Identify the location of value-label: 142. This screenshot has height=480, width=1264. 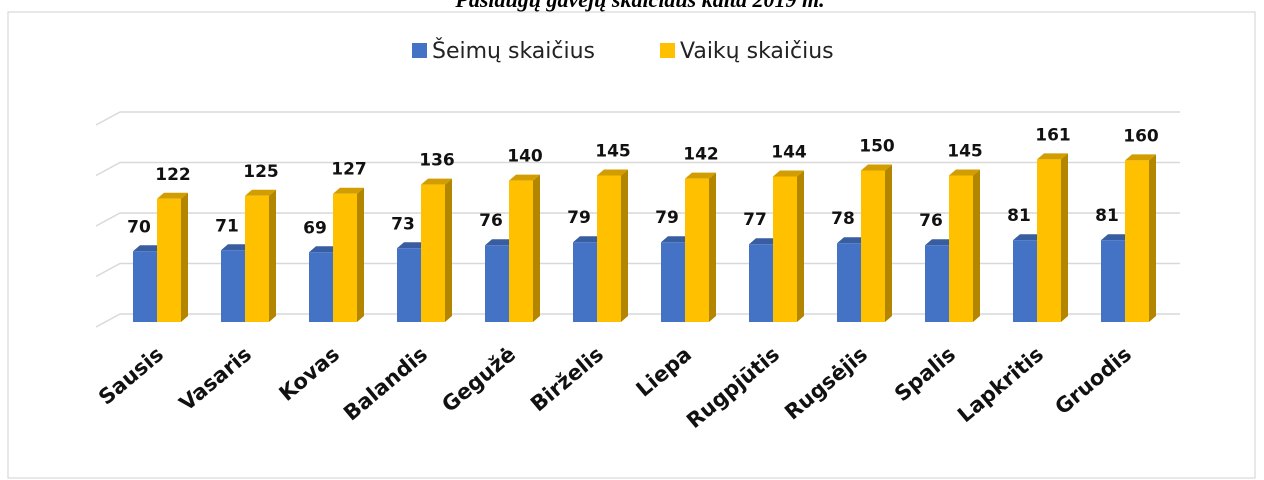
(701, 155).